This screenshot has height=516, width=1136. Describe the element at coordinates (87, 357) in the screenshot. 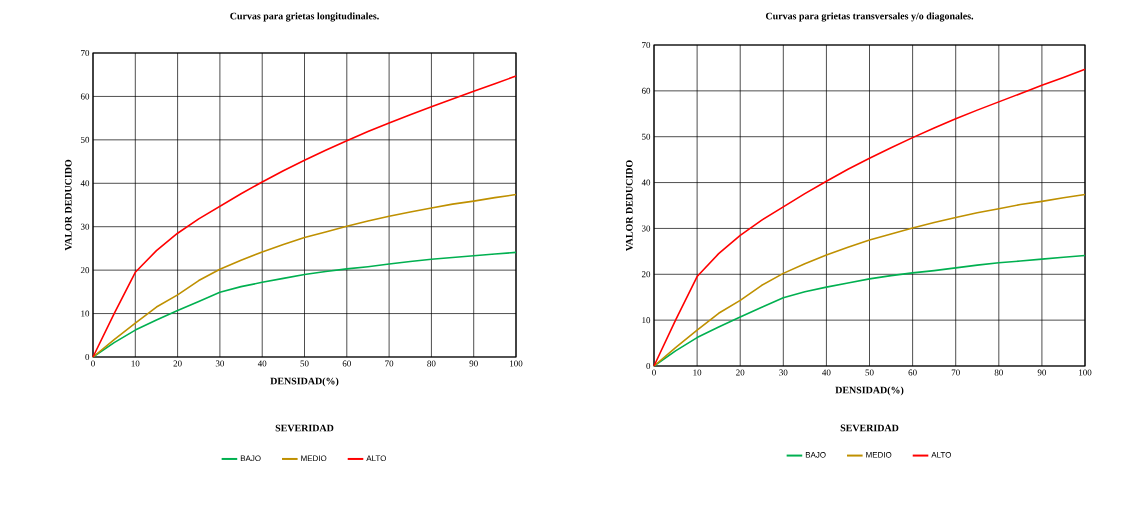

I see `y-tick-label: 0` at that location.